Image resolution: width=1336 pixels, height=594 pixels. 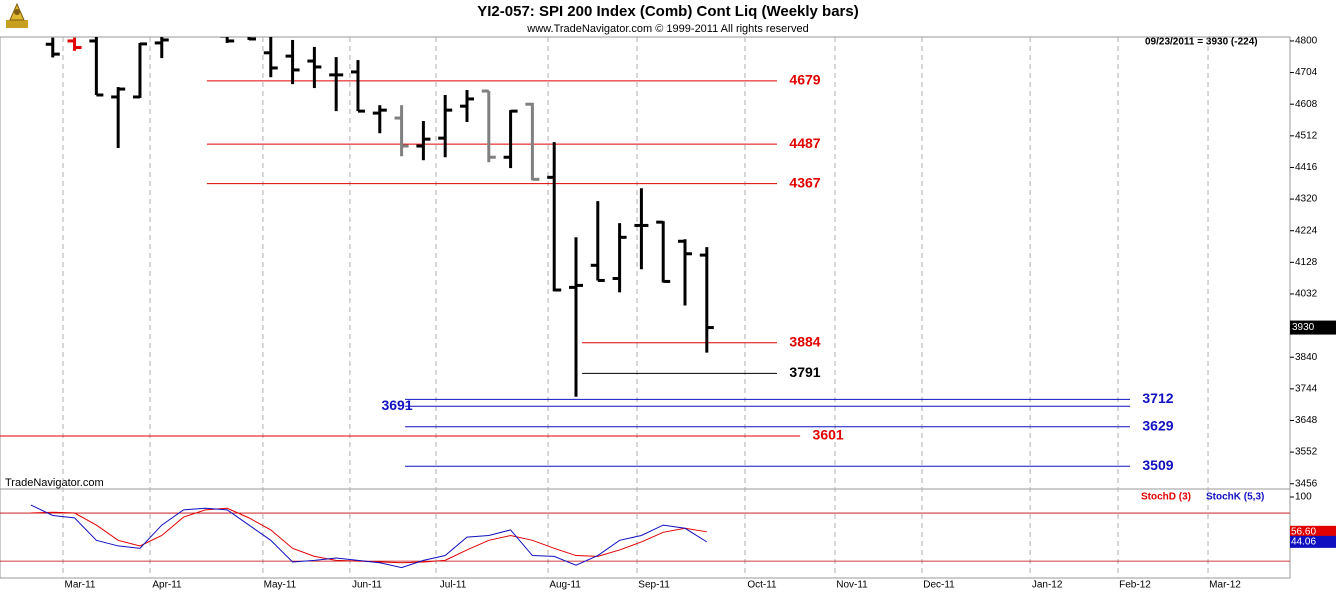 What do you see at coordinates (1306, 388) in the screenshot?
I see `y-tick-label: 3744` at bounding box center [1306, 388].